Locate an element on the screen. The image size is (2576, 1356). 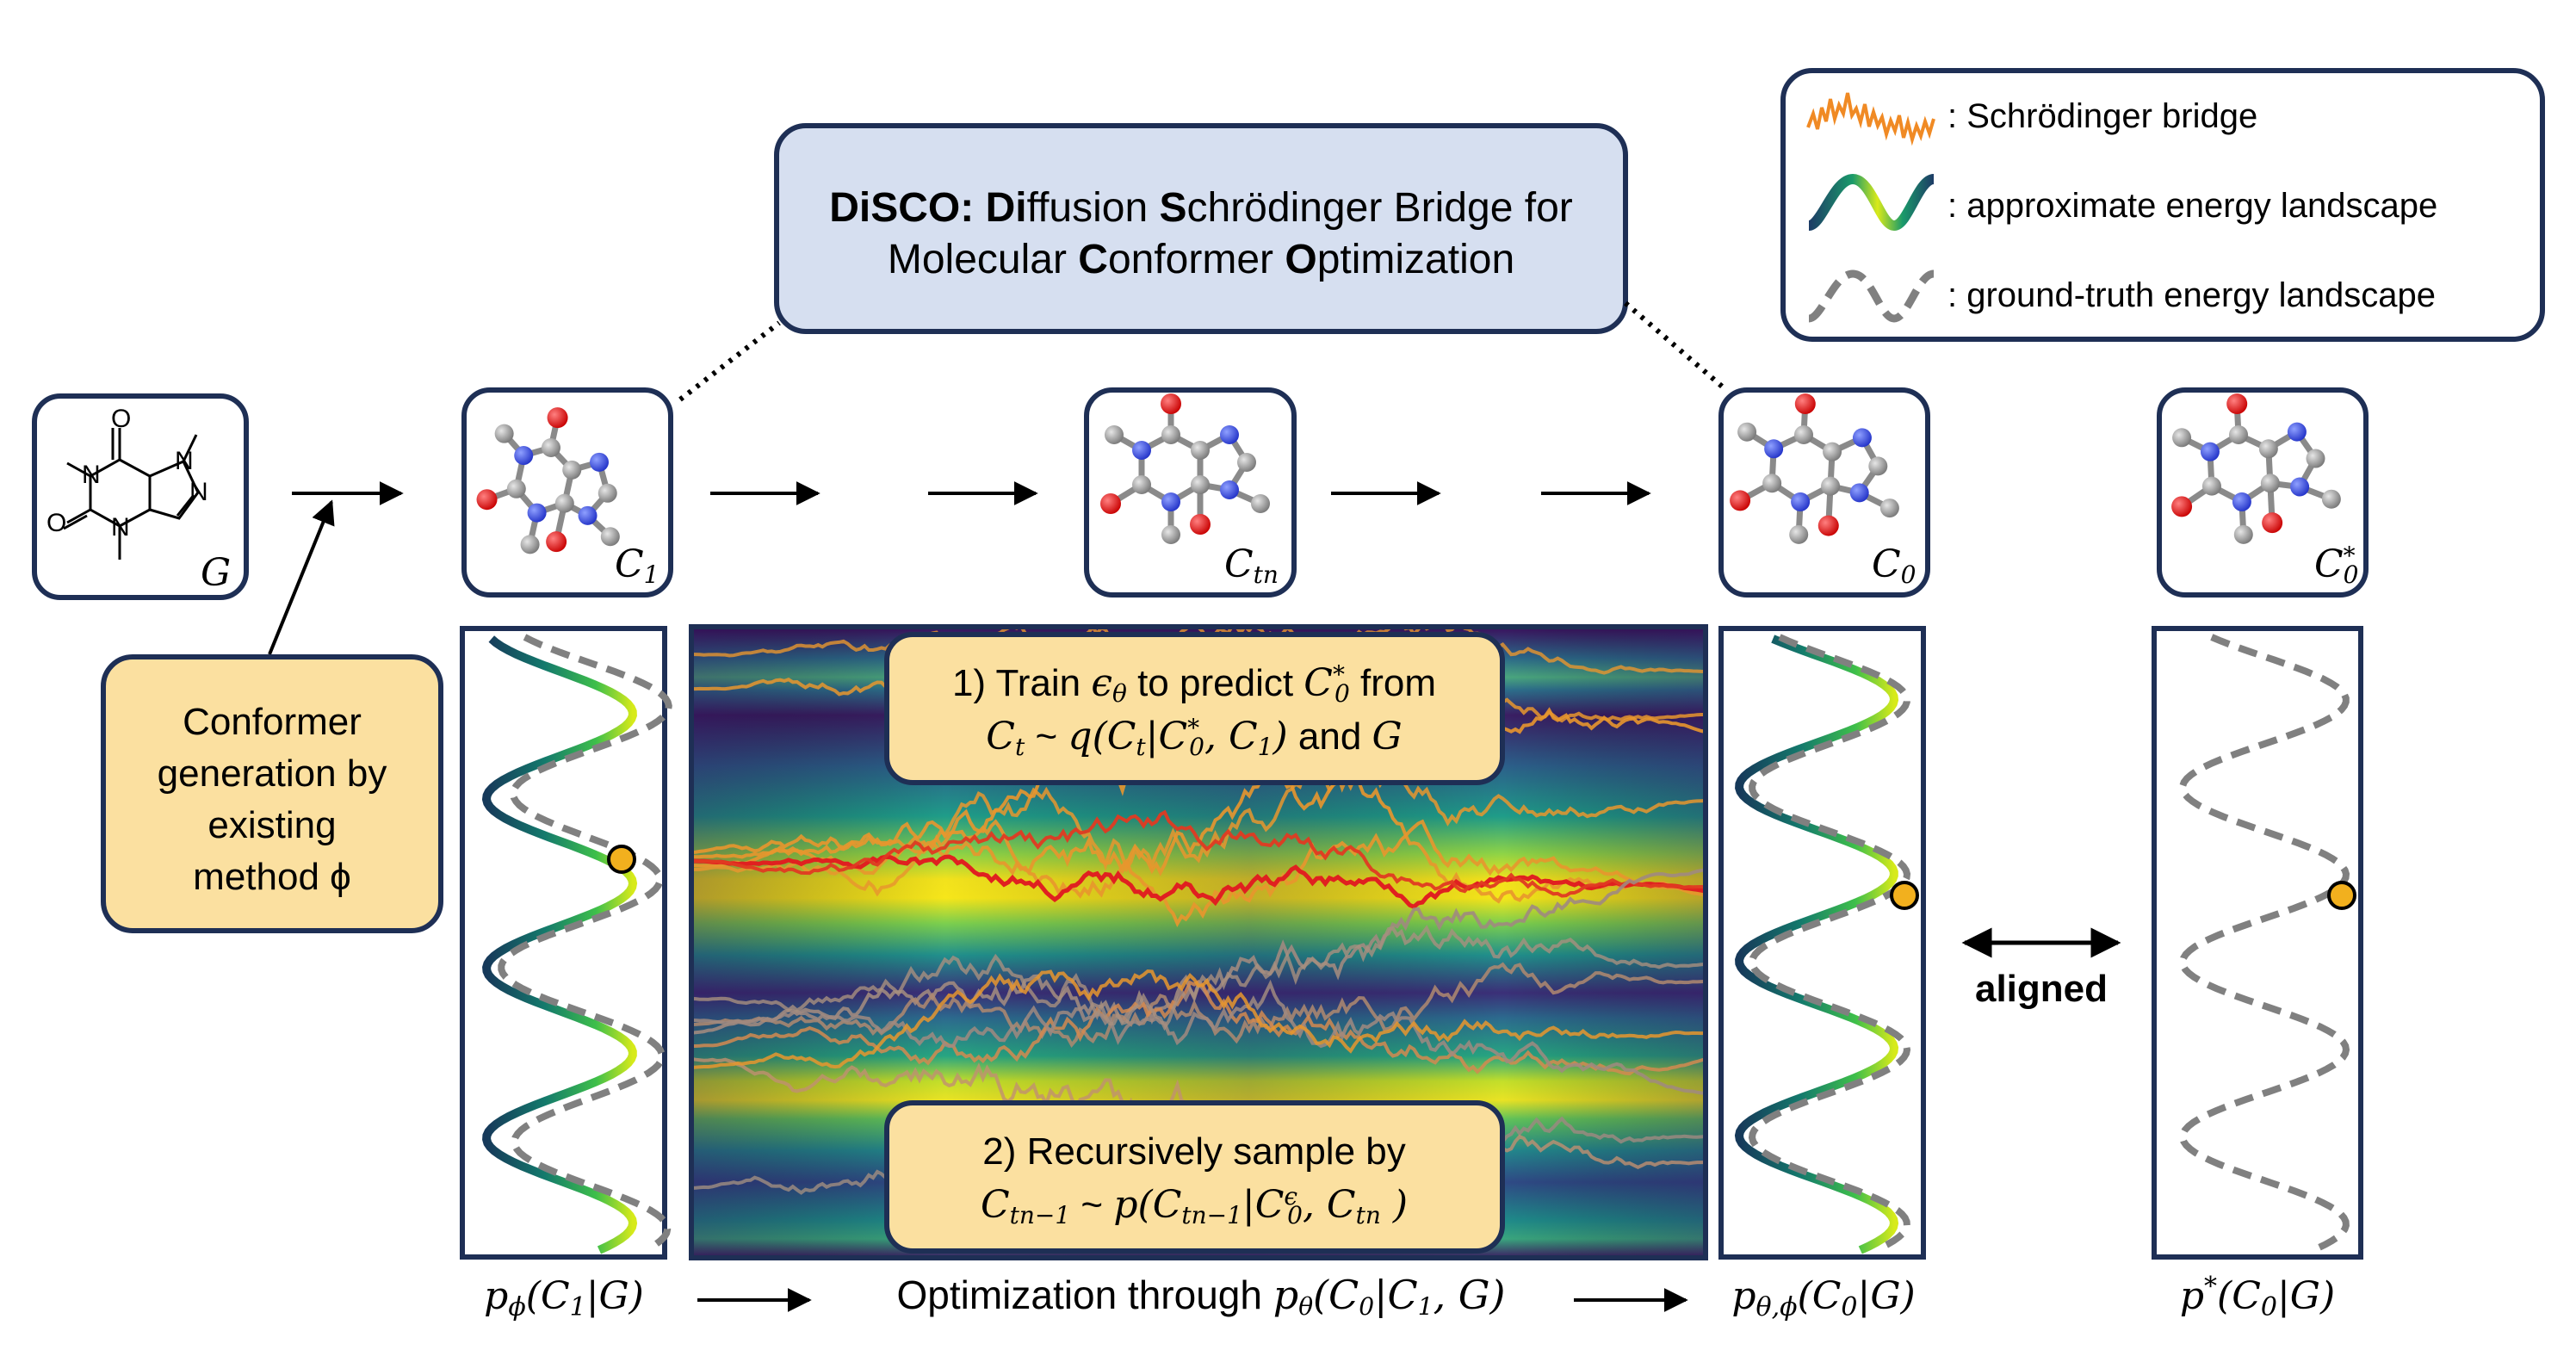
molecule-box-c0-star: C* 0 is located at coordinates (2263, 493).